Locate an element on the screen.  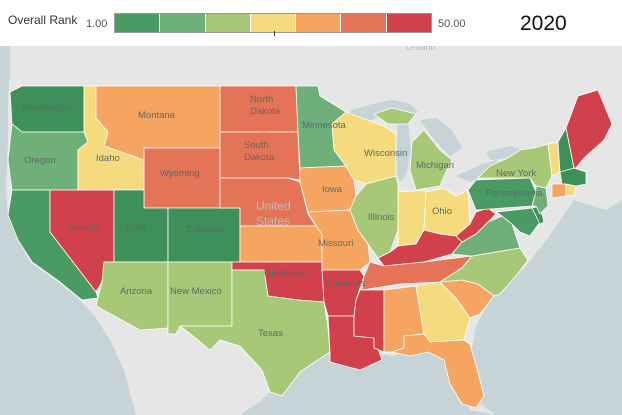
state-MI is located at coordinates (413, 149).